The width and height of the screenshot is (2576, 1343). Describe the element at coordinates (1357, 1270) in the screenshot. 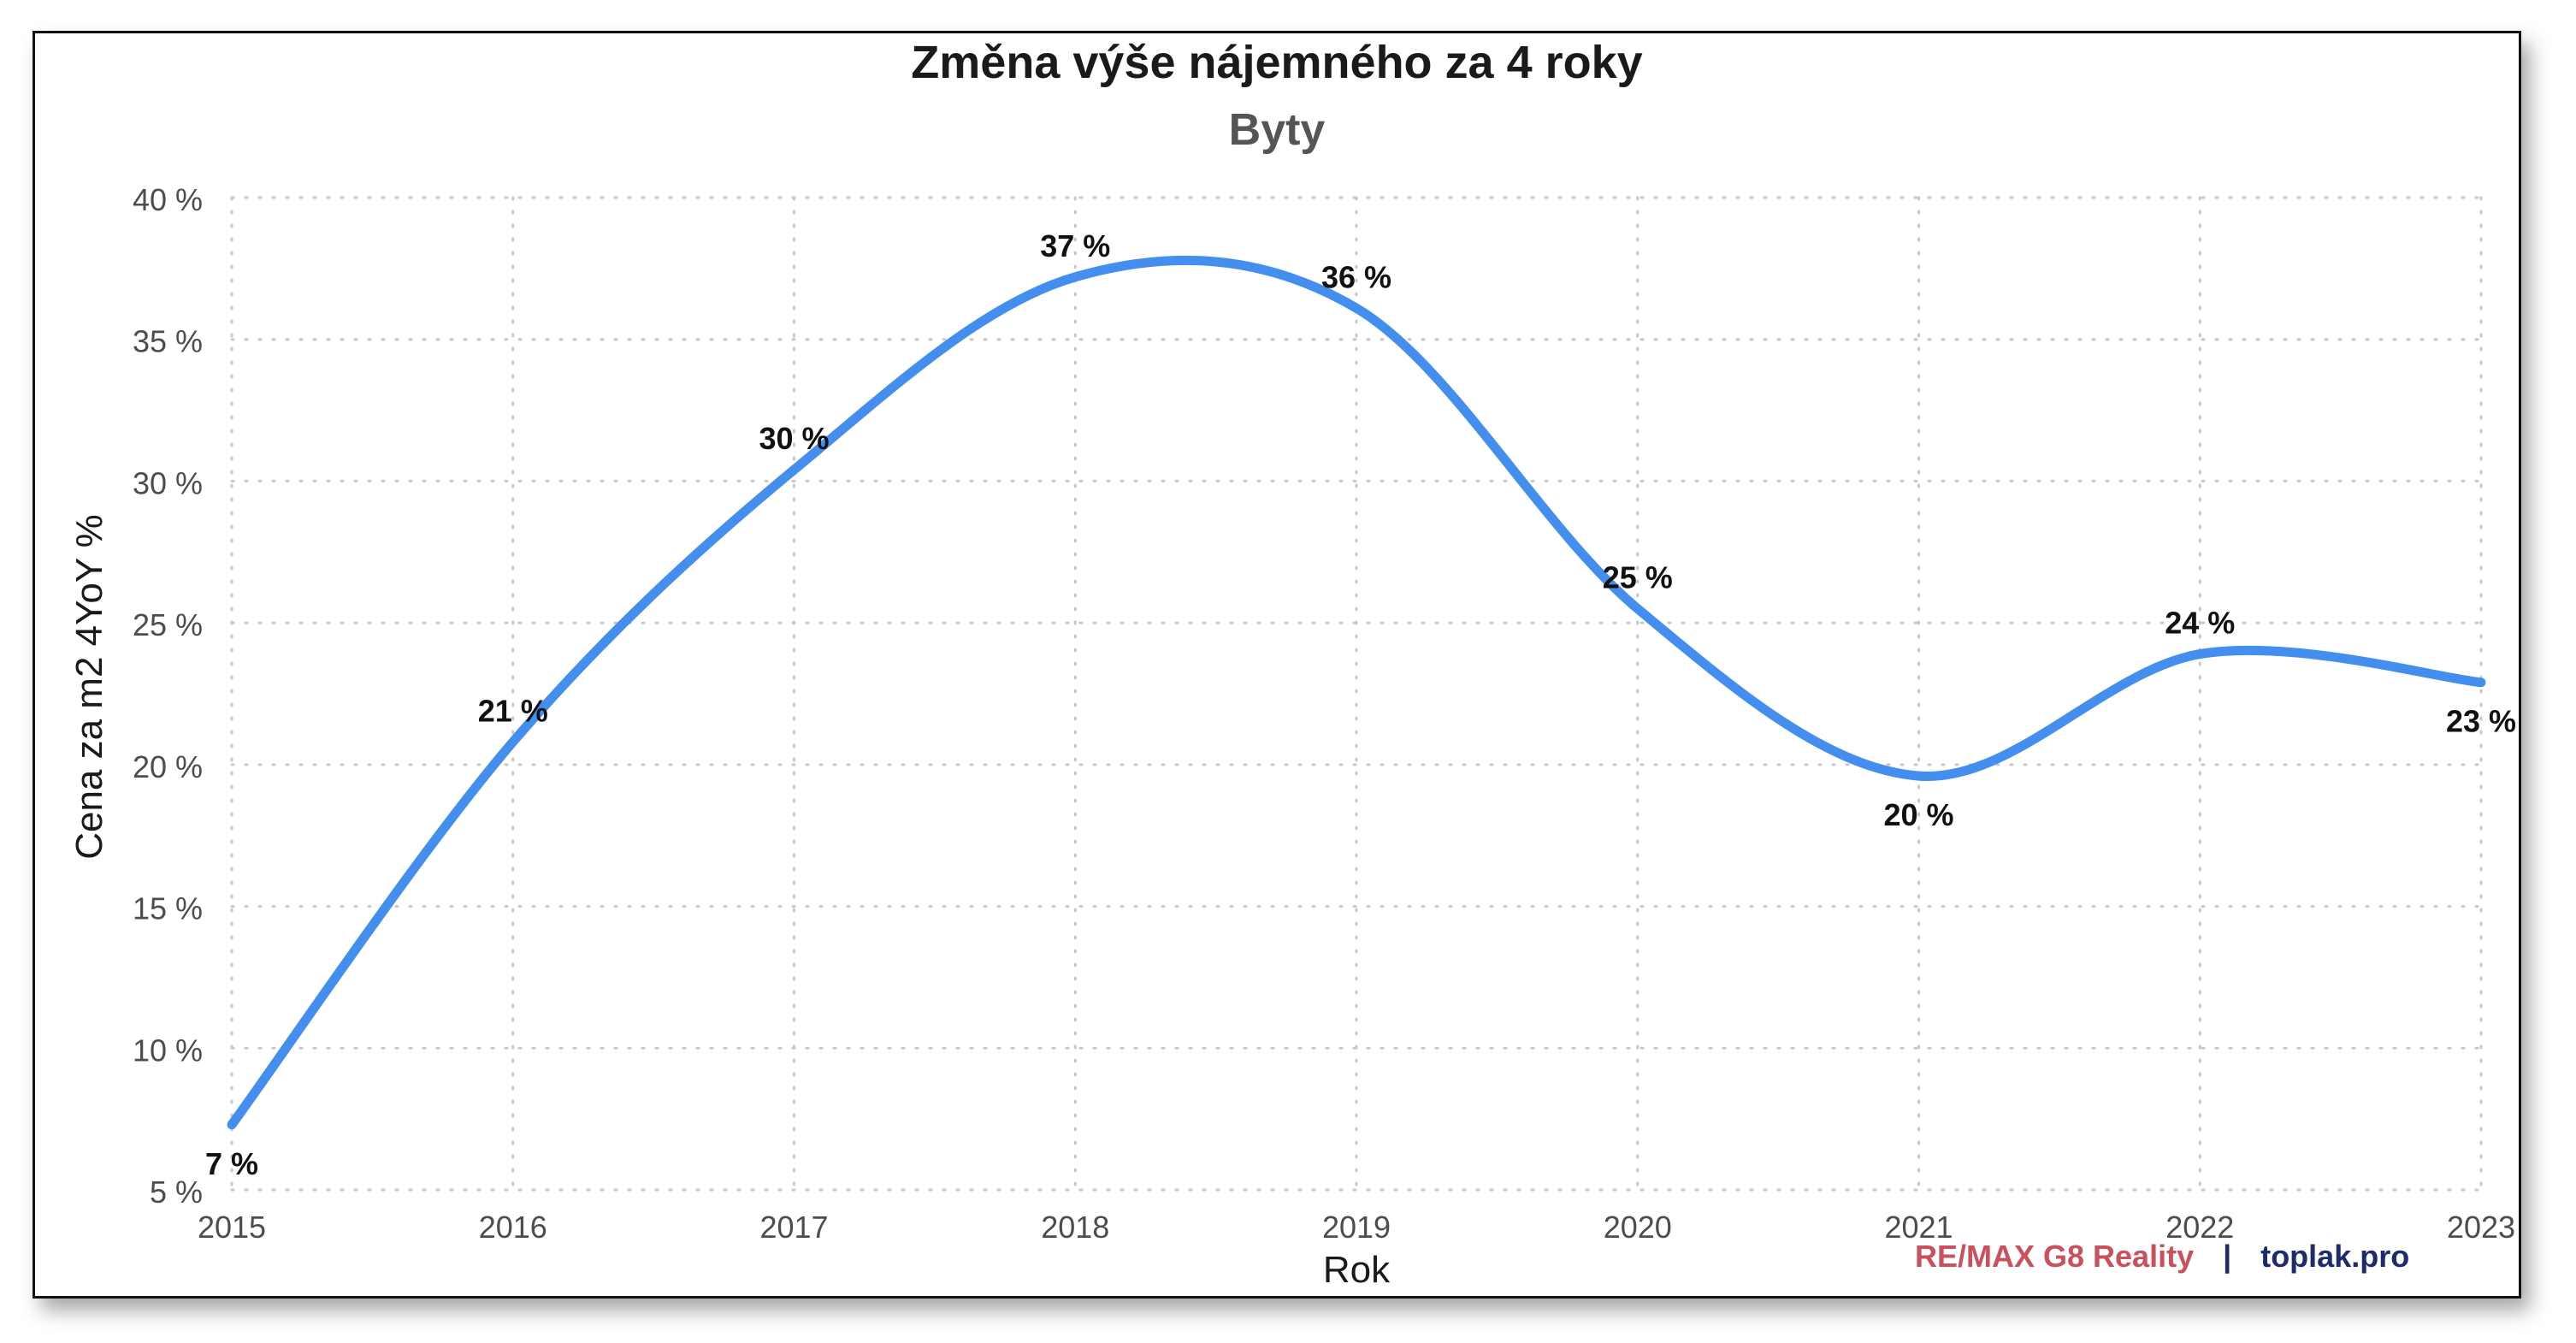

I see `x-axis-title: Rok` at that location.